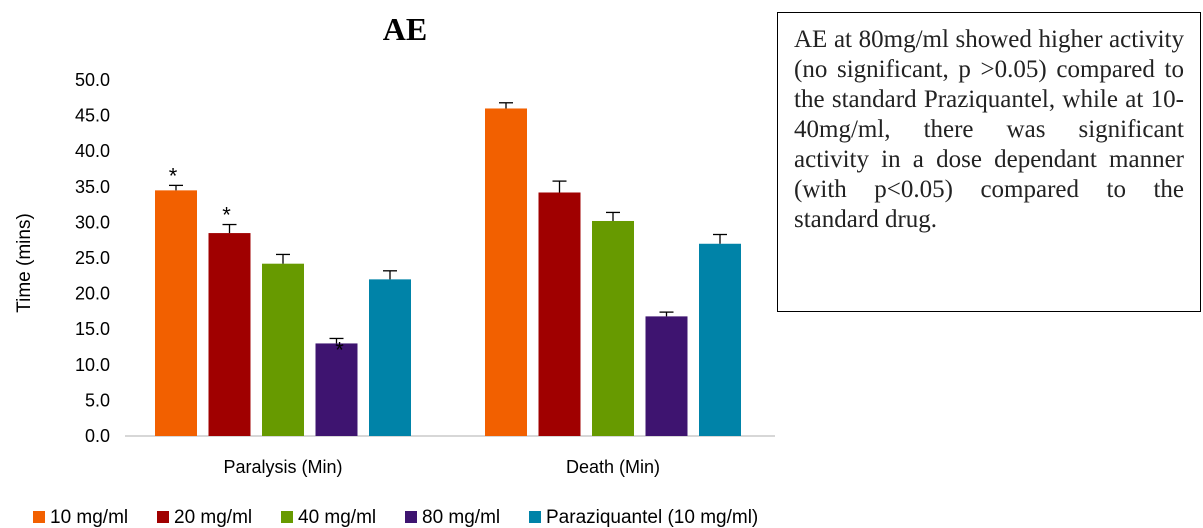 The height and width of the screenshot is (528, 1203). I want to click on y-axis-label: Time (mins), so click(24, 263).